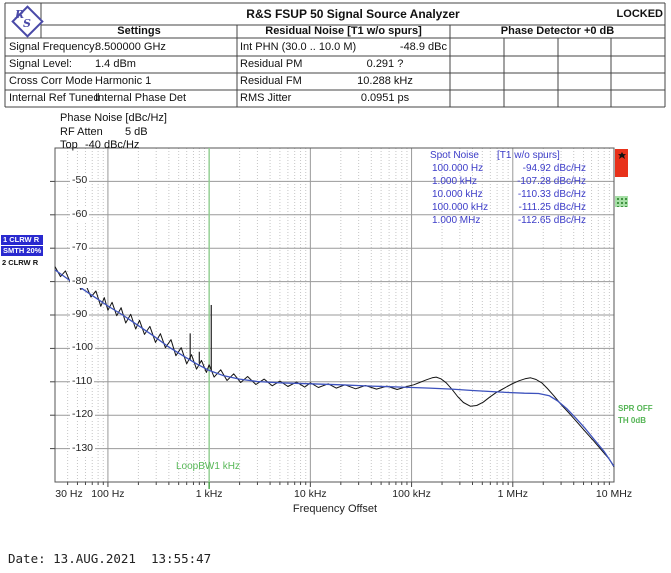 The height and width of the screenshot is (573, 671). I want to click on settings-column-header: Settings, so click(139, 31).